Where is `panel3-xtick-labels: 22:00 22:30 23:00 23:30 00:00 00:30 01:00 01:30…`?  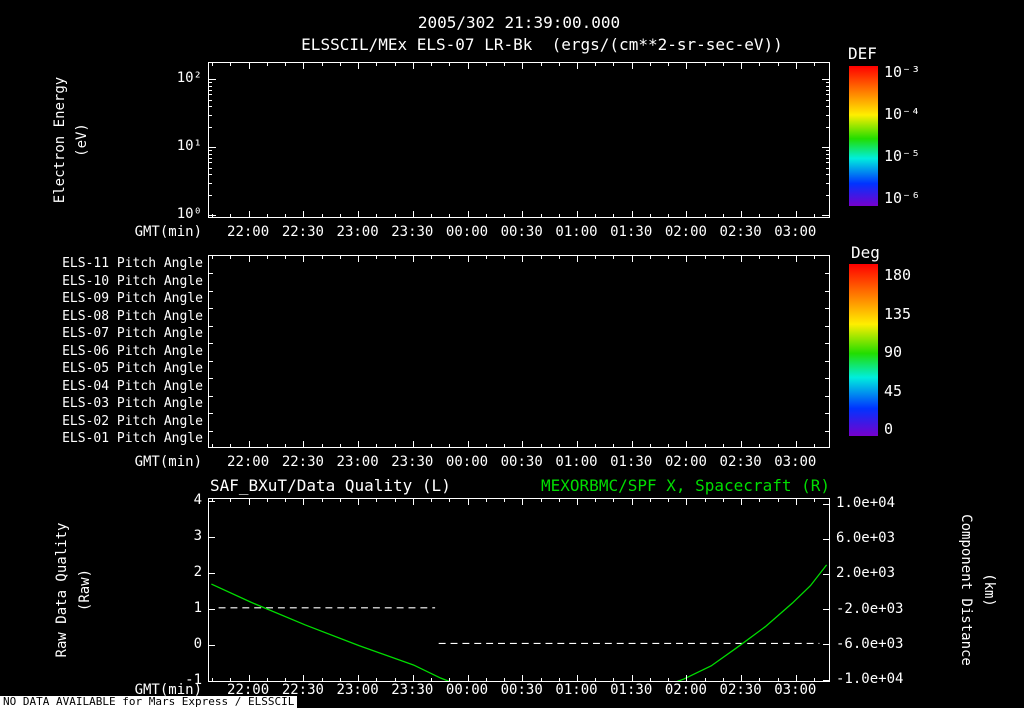
panel3-xtick-labels: 22:00 22:30 23:00 23:30 00:00 00:30 01:00 01:30… is located at coordinates (519, 690).